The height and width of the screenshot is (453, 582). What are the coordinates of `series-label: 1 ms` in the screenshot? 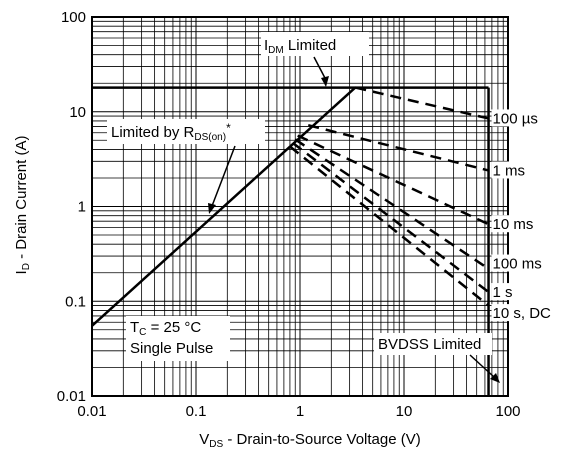 It's located at (509, 170).